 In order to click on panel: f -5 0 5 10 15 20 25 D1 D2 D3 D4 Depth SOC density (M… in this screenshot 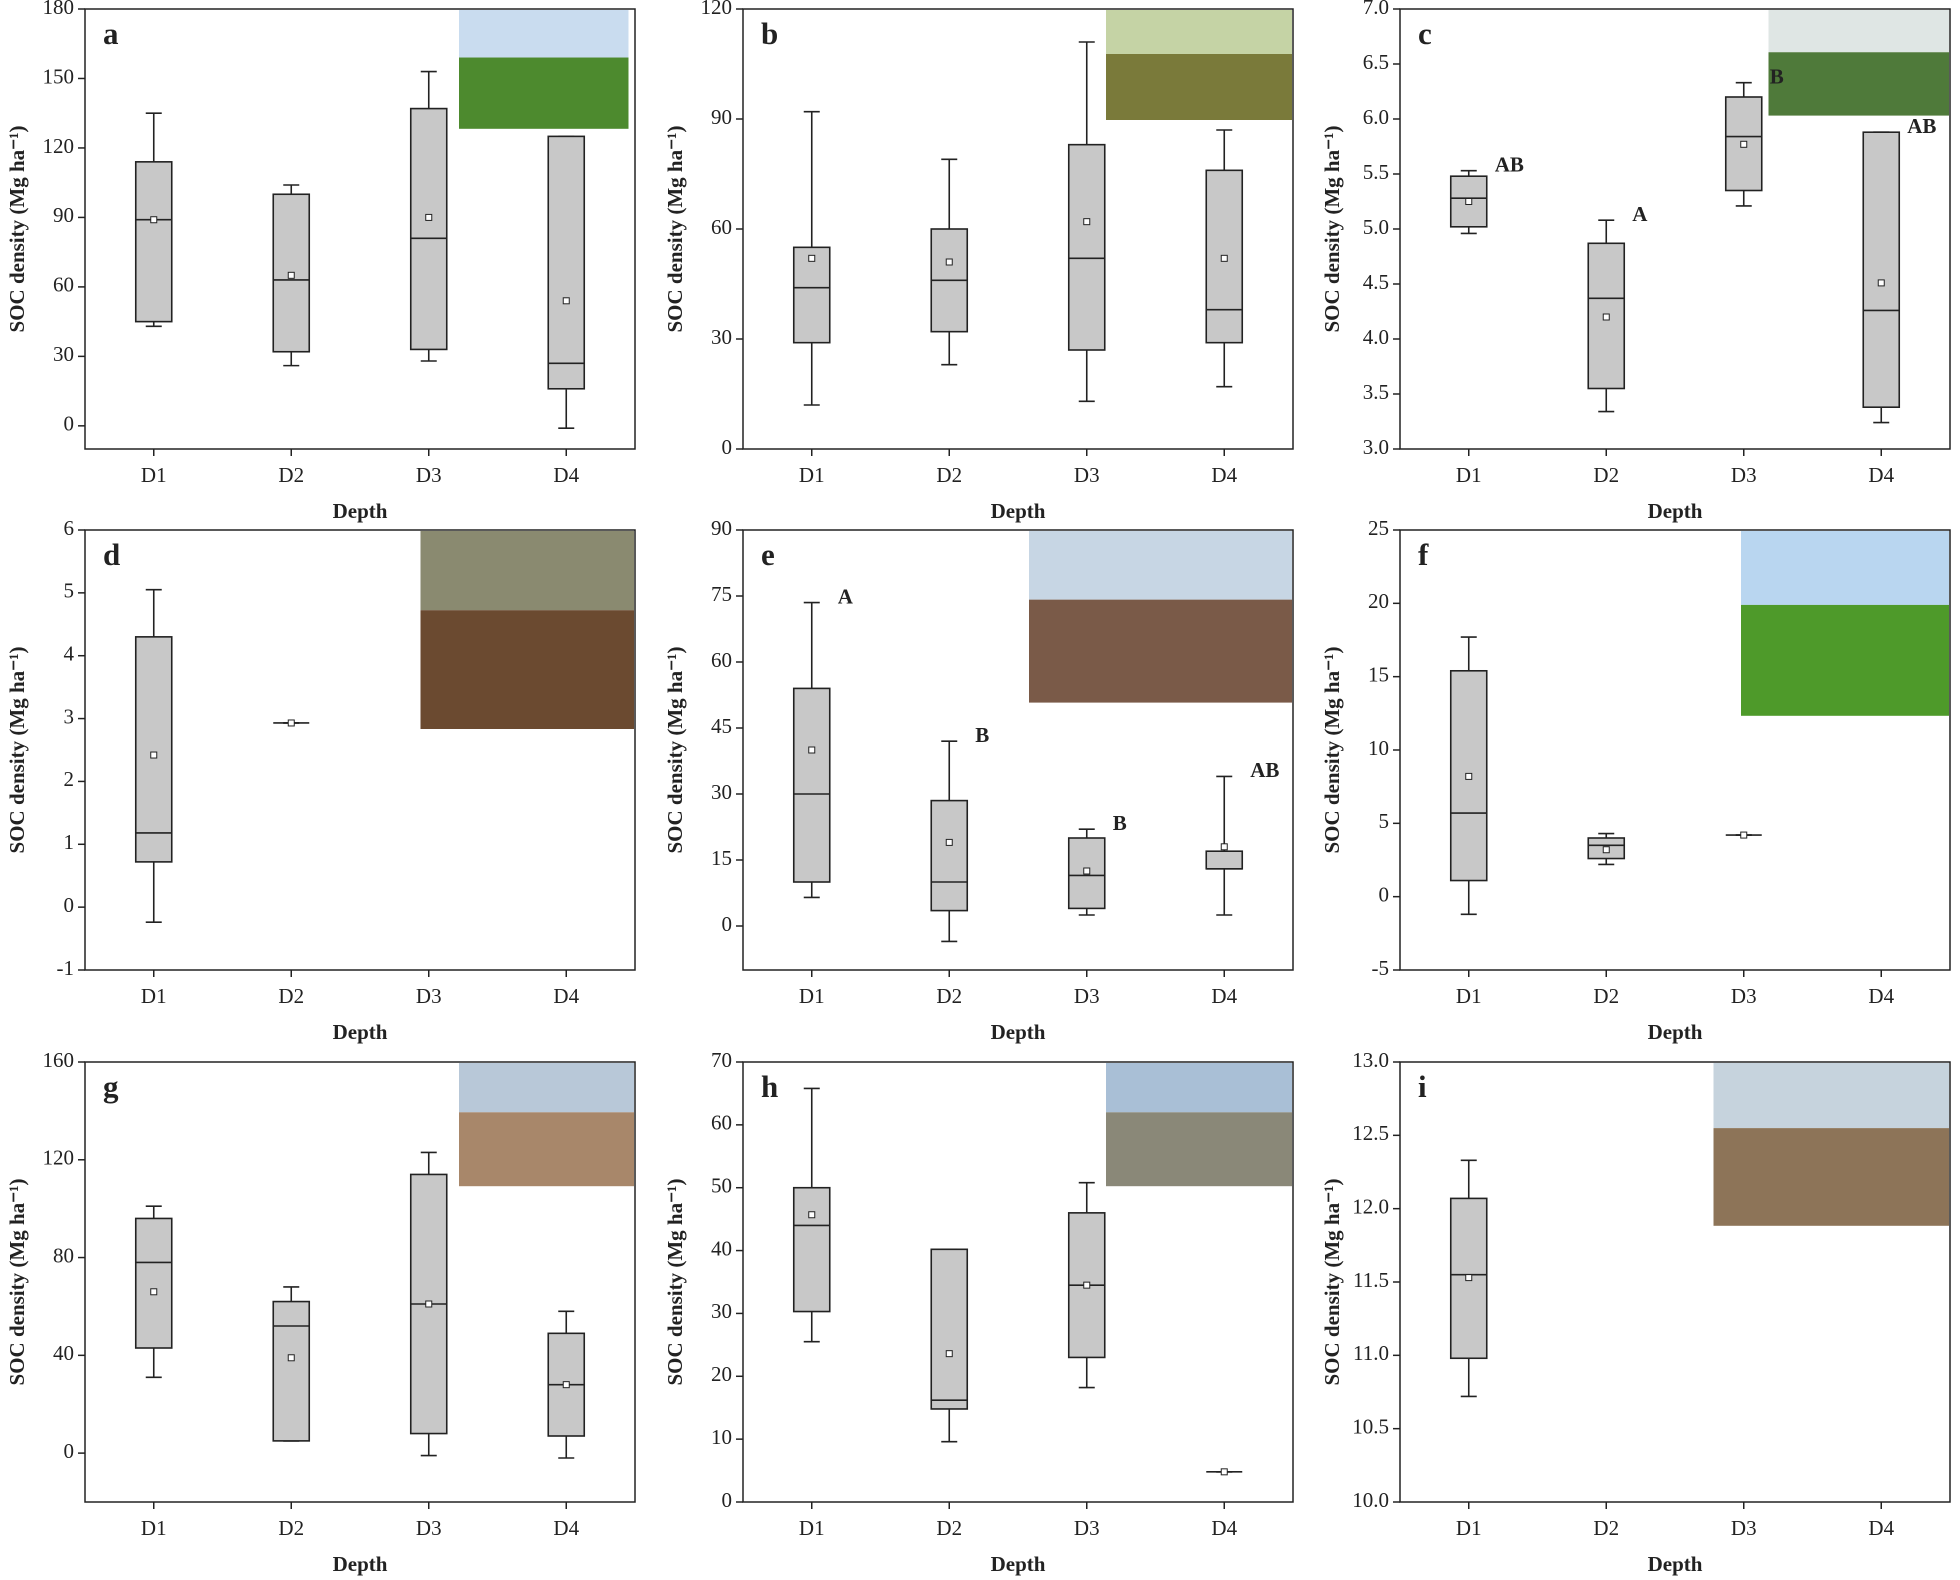, I will do `click(1635, 780)`.